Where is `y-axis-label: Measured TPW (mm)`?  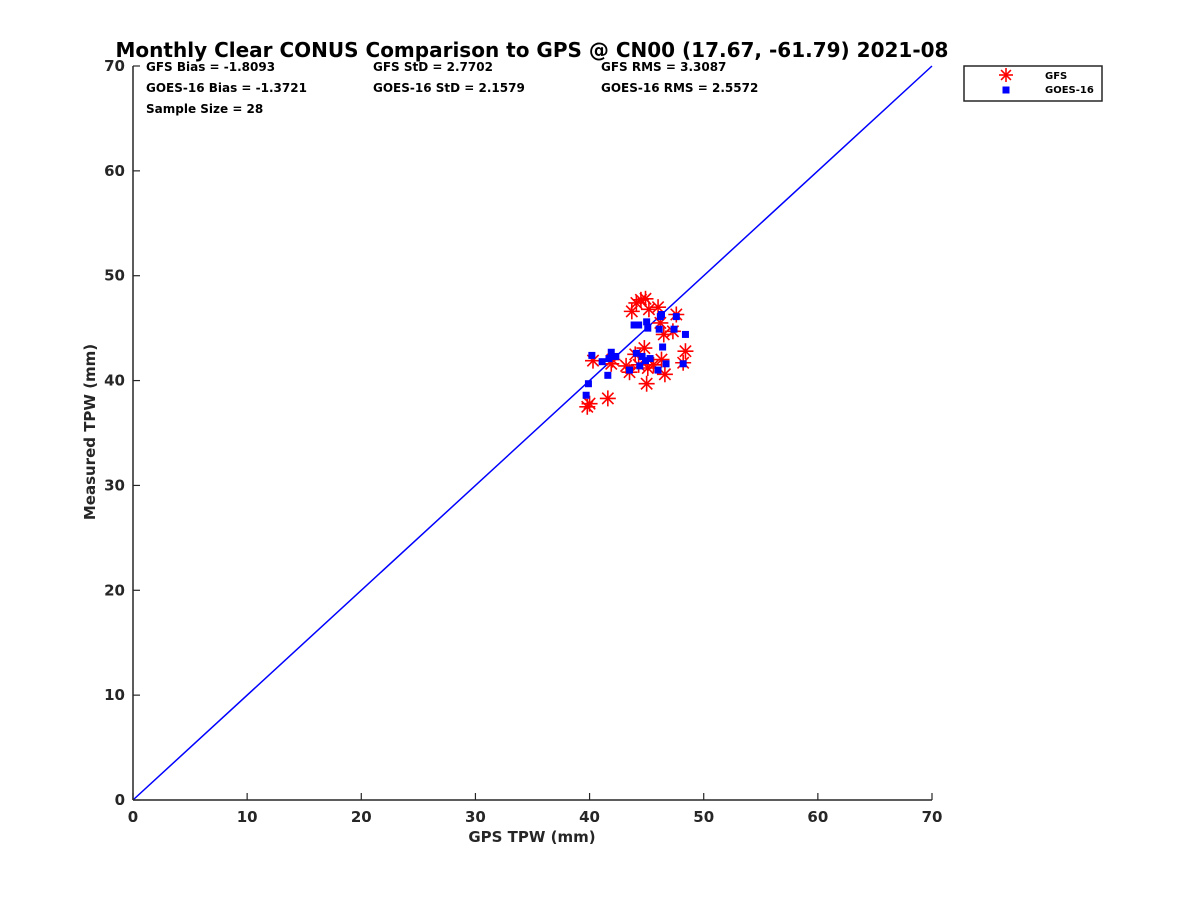
y-axis-label: Measured TPW (mm) is located at coordinates (90, 432).